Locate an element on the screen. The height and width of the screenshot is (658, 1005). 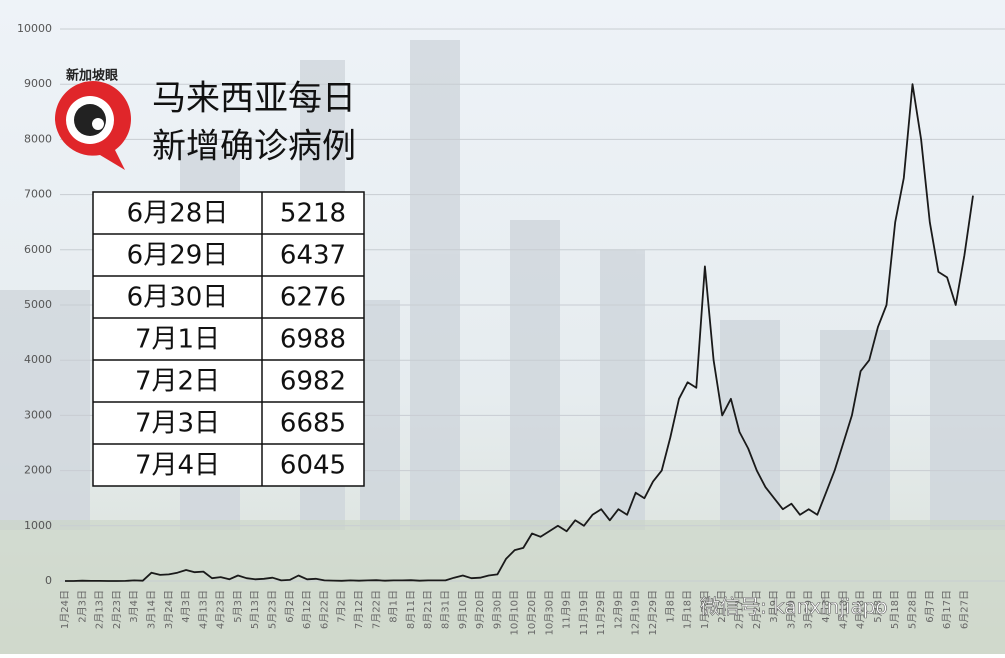
table-date: 6月28日 is located at coordinates (178, 214).